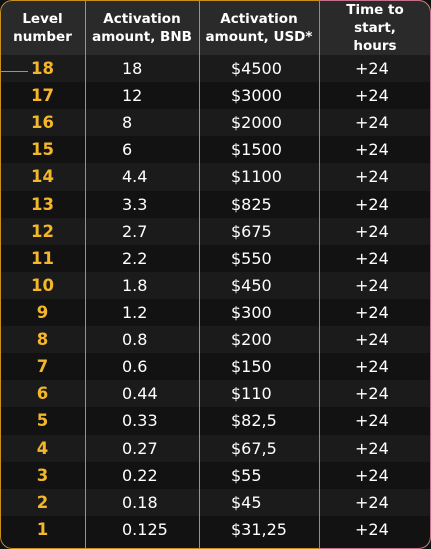 The image size is (431, 549). What do you see at coordinates (142, 231) in the screenshot?
I see `bnb-amount-cell: 2.7` at bounding box center [142, 231].